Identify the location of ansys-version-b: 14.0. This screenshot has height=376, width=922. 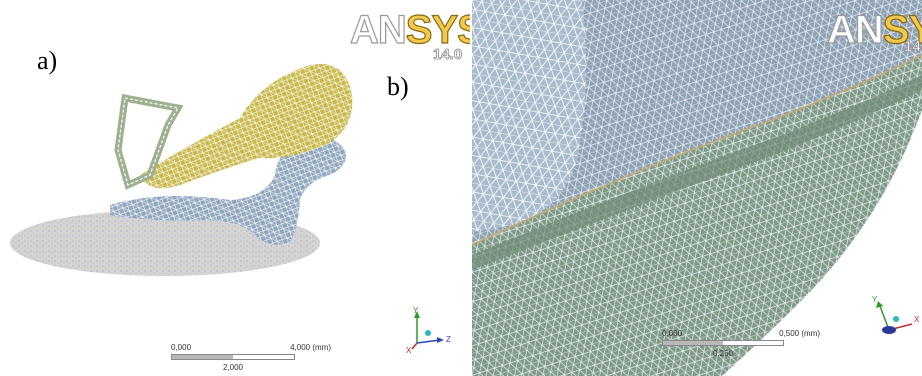
(913, 47).